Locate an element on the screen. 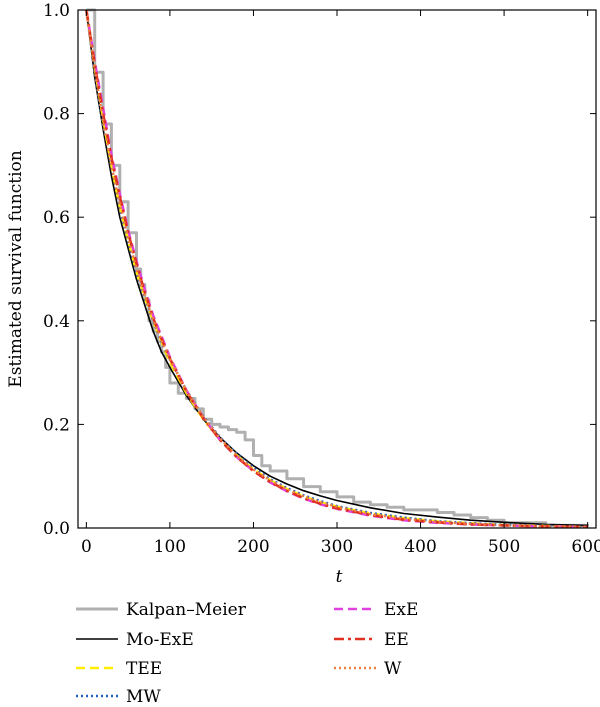  legend-item-1: Mo-ExE is located at coordinates (135, 640).